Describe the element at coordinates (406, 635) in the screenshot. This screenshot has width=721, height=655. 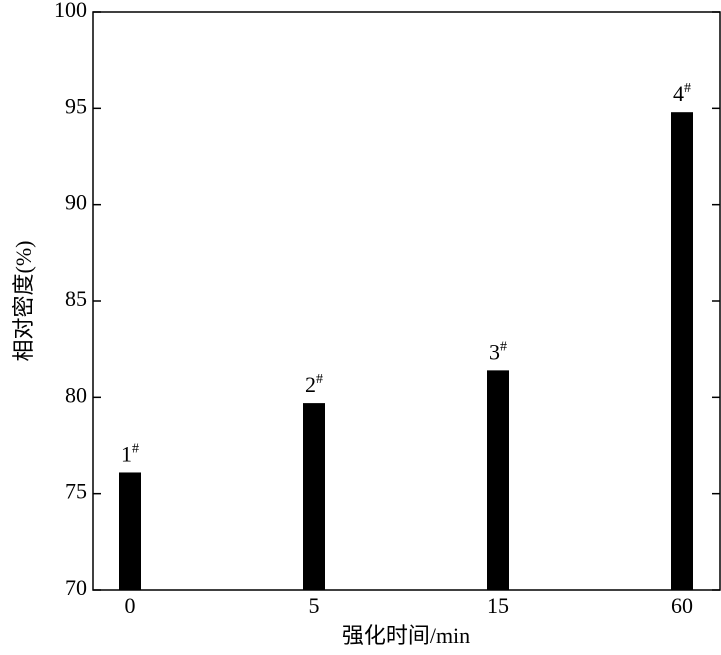
I see `x-axis-label: 强化时间/min` at that location.